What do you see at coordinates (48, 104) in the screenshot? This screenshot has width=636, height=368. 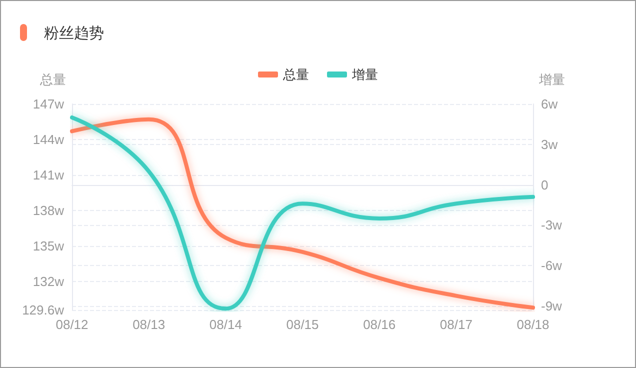 I see `y-tick-label: 147w` at bounding box center [48, 104].